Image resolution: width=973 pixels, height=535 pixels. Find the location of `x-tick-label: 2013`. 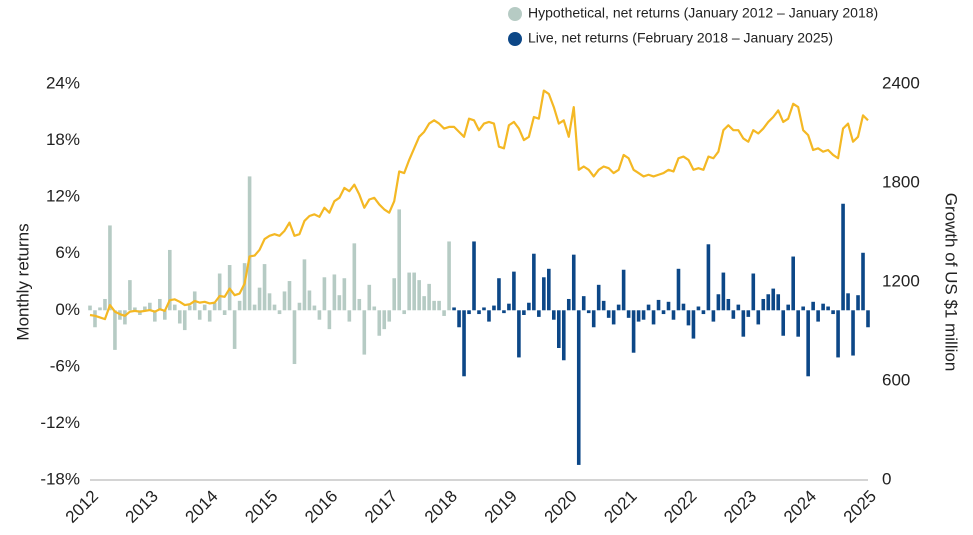

x-tick-label: 2013 is located at coordinates (142, 507).